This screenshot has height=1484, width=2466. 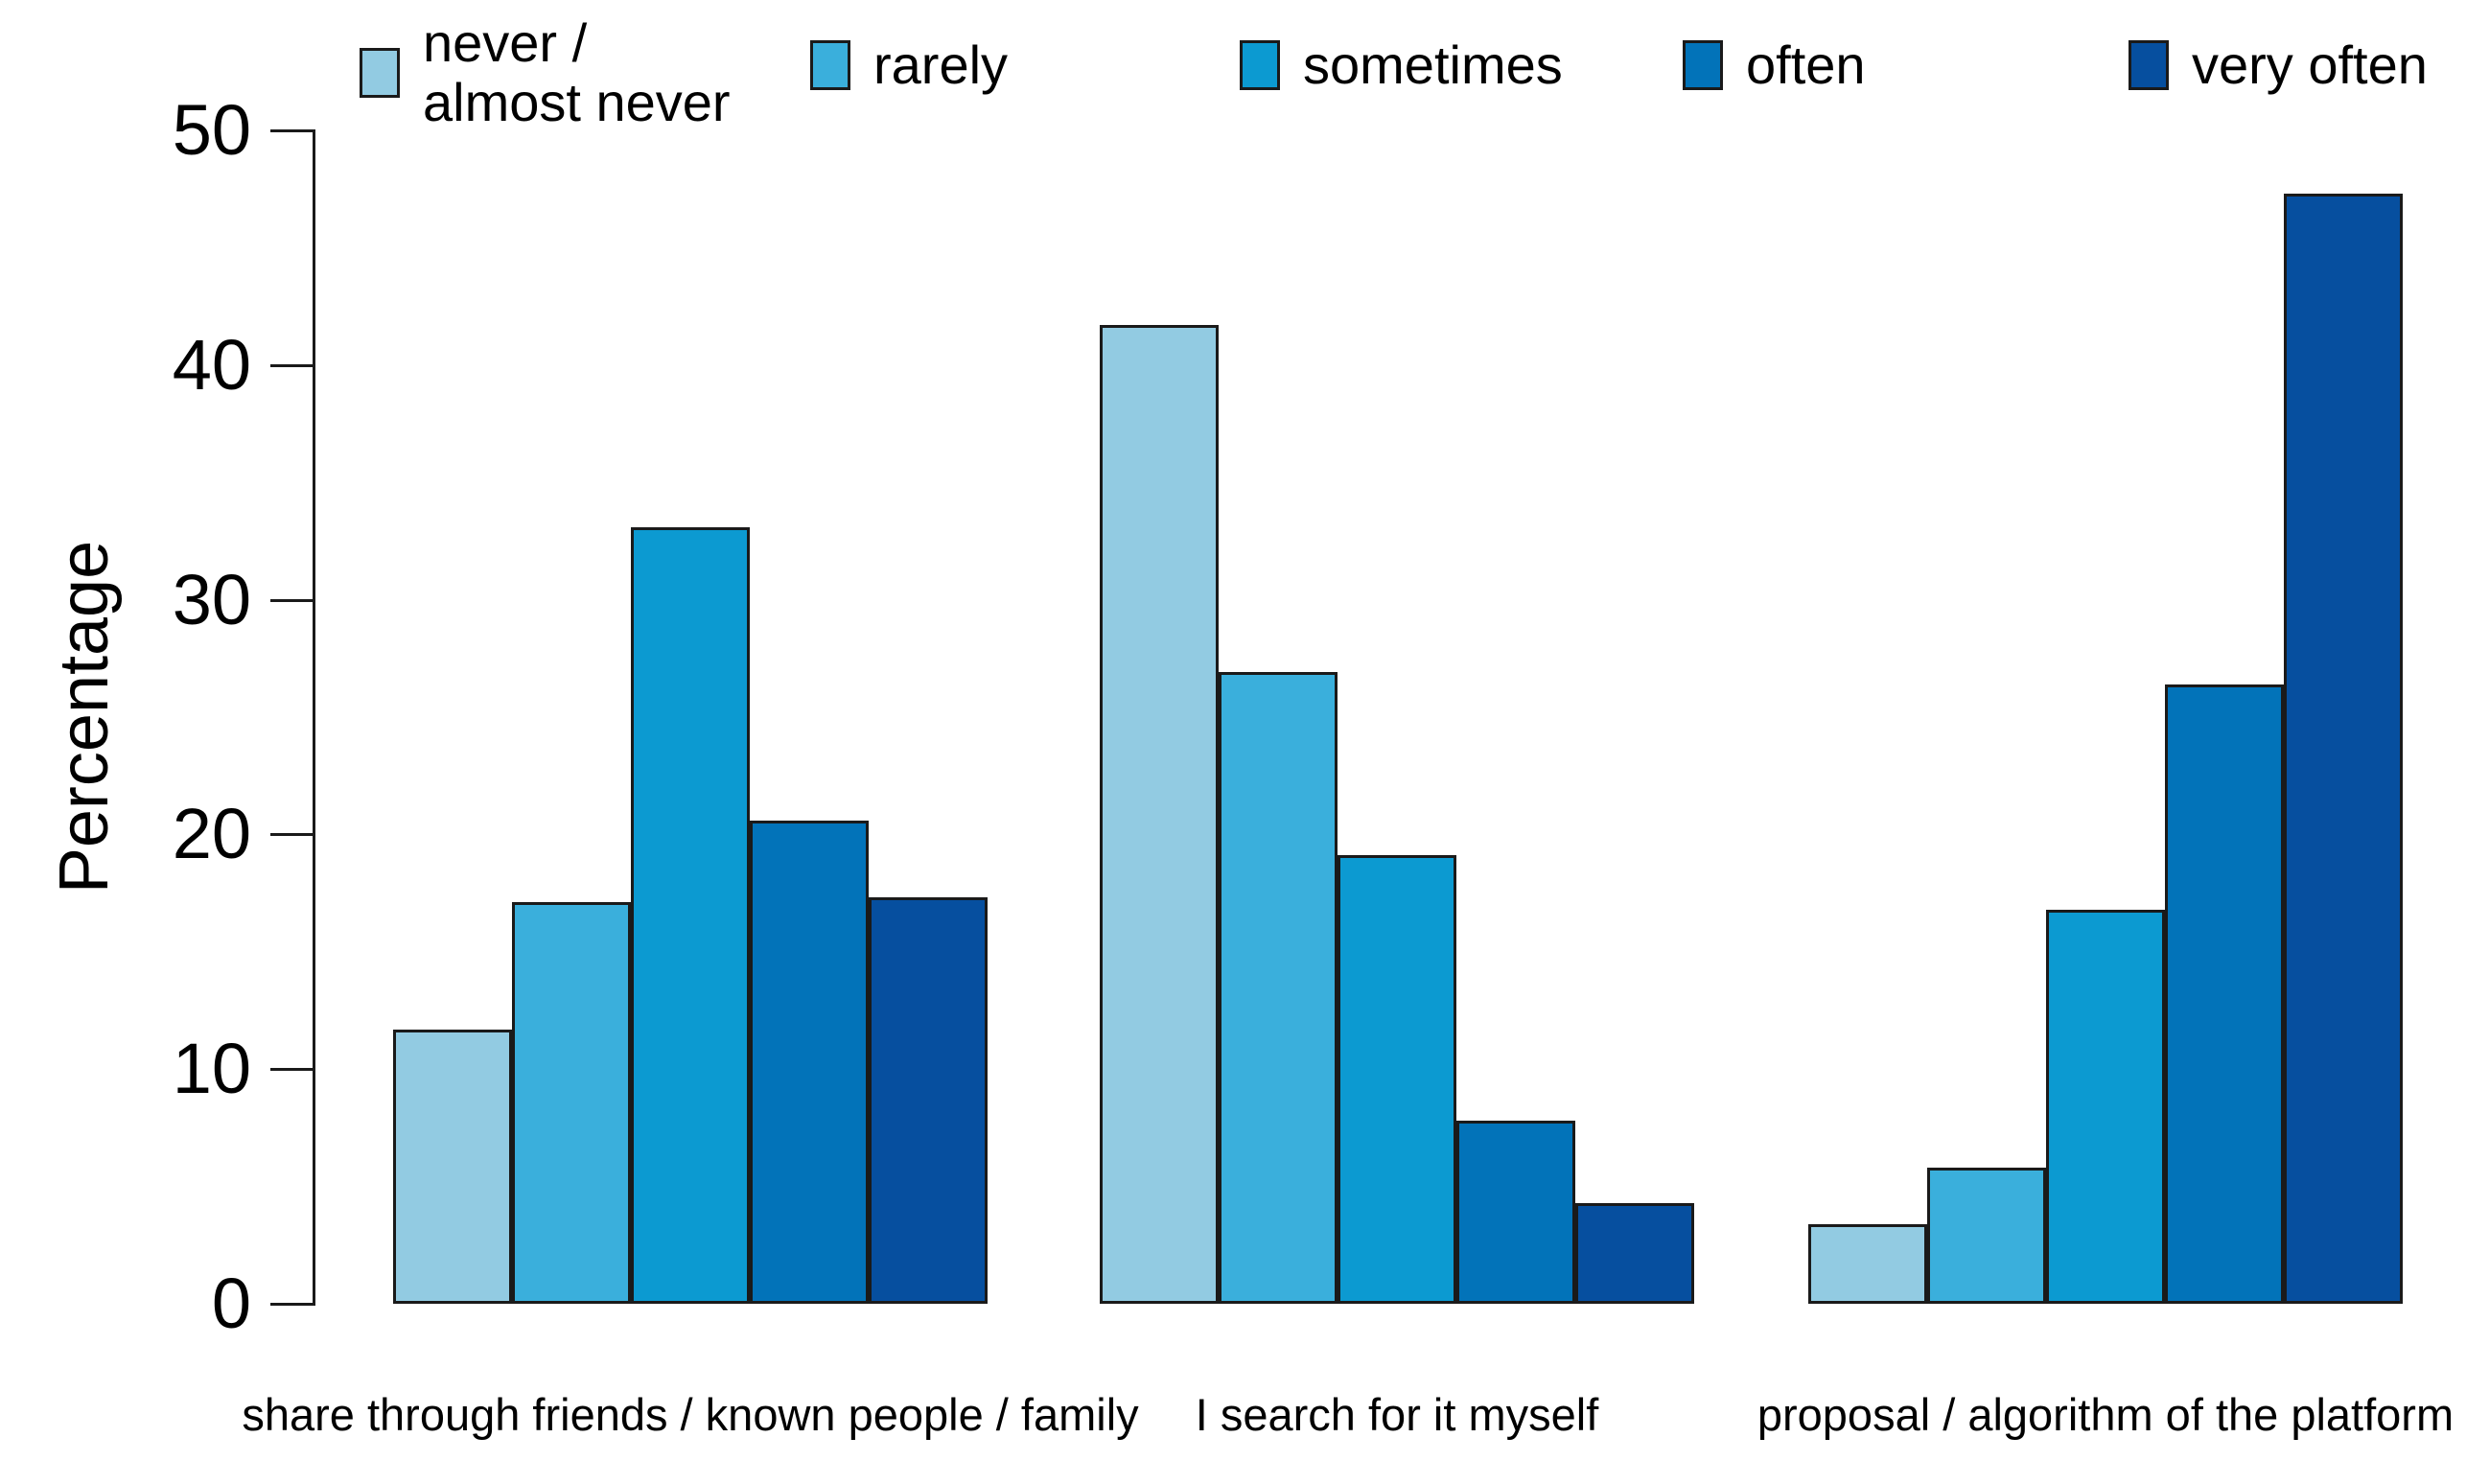 What do you see at coordinates (231, 1303) in the screenshot?
I see `y-tick-label: 0` at bounding box center [231, 1303].